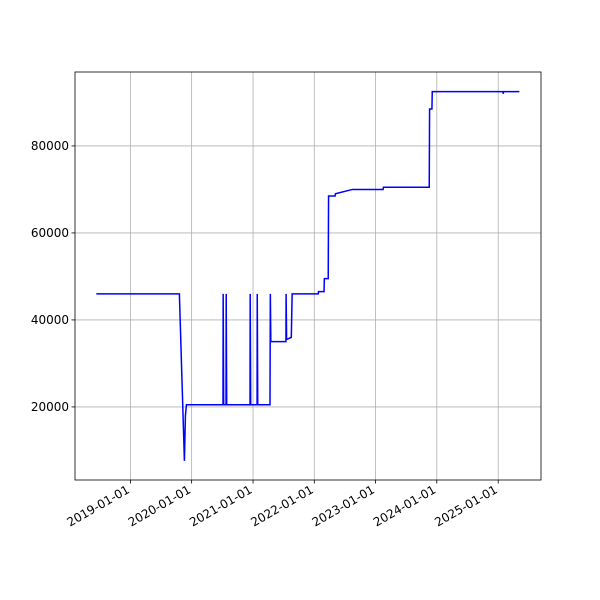  I want to click on y-tick-label: 60000, so click(50, 233).